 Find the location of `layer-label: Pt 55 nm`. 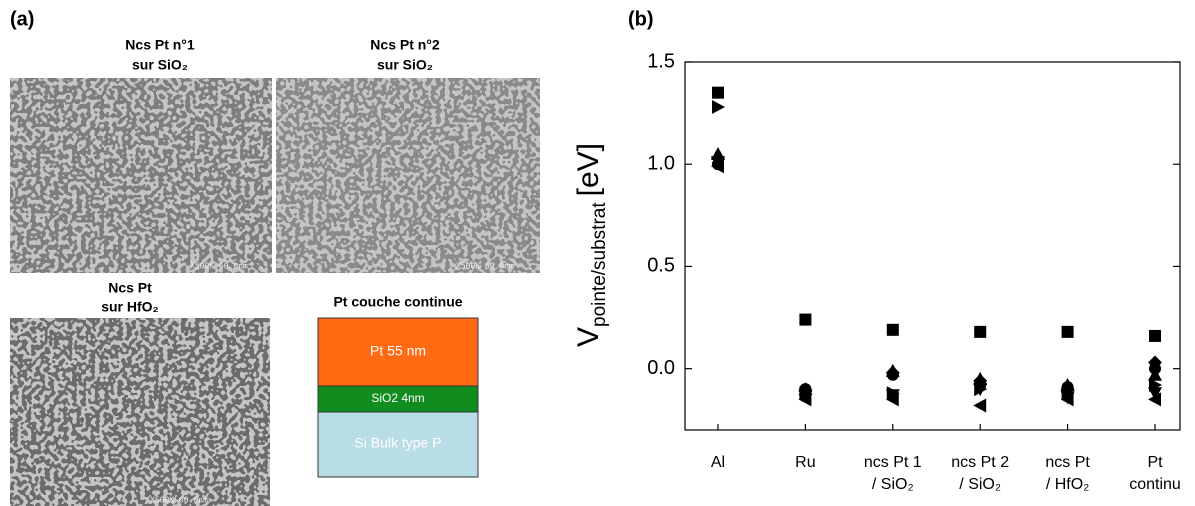

layer-label: Pt 55 nm is located at coordinates (398, 351).